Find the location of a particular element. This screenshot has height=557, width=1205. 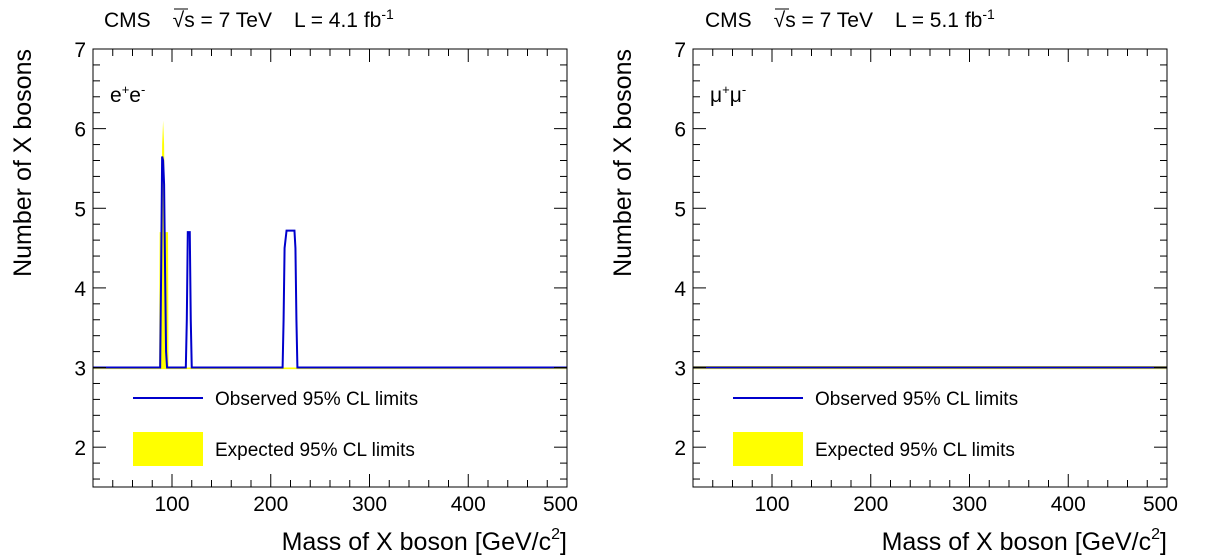

chart-title: CMS √s = 7 TeV L = 5.1 fb-1 is located at coordinates (850, 19).